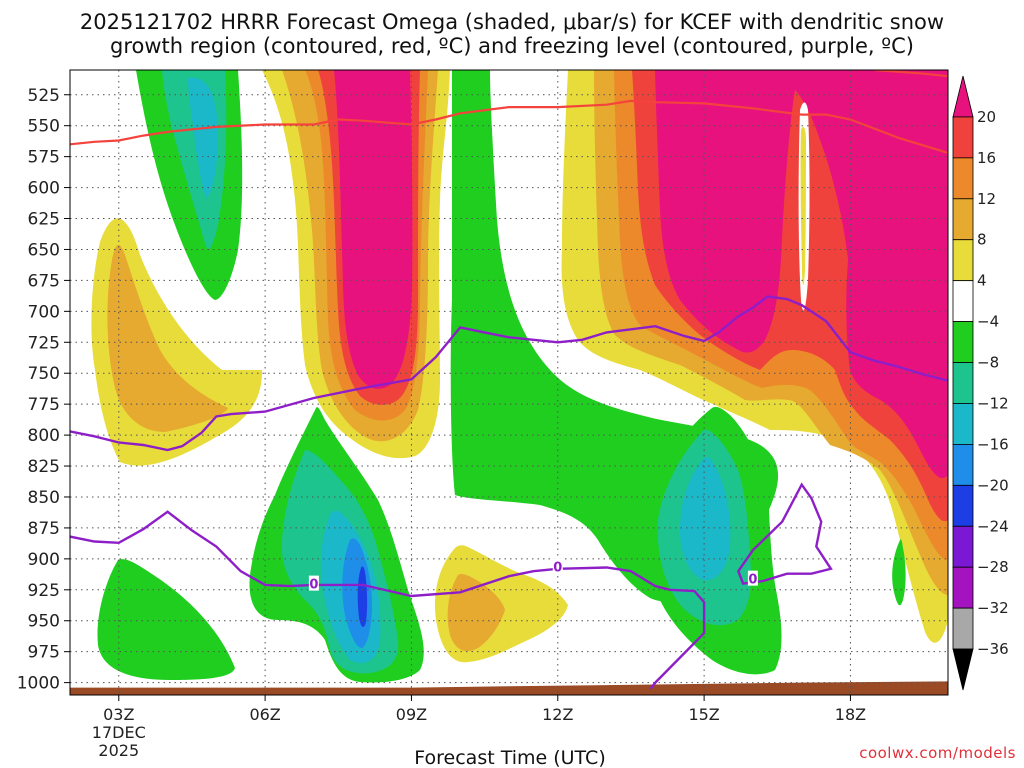 The image size is (1024, 768). I want to click on colorbar-legend: 20 16 12 8 4 −4 −8 −12 −16 −20 −24 −28 −32 −36, so click(980, 383).